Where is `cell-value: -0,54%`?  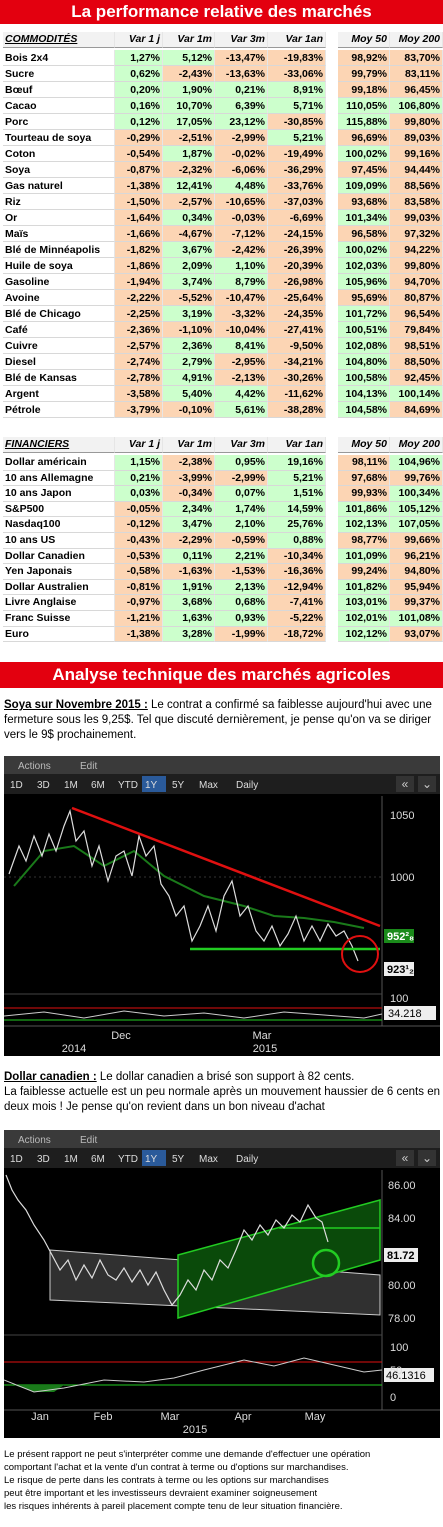 cell-value: -0,54% is located at coordinates (139, 154).